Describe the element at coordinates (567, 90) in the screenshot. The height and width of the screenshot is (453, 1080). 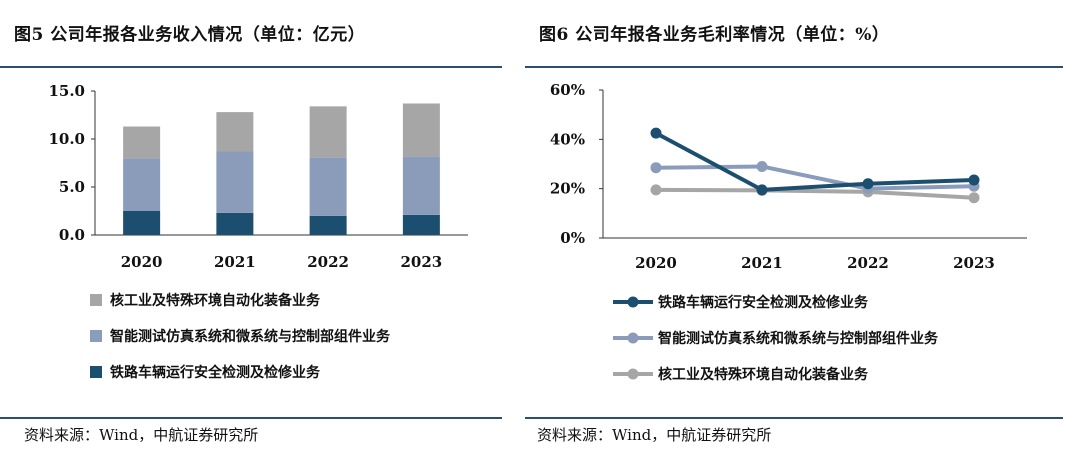
I see `y-tick-label: 60%` at that location.